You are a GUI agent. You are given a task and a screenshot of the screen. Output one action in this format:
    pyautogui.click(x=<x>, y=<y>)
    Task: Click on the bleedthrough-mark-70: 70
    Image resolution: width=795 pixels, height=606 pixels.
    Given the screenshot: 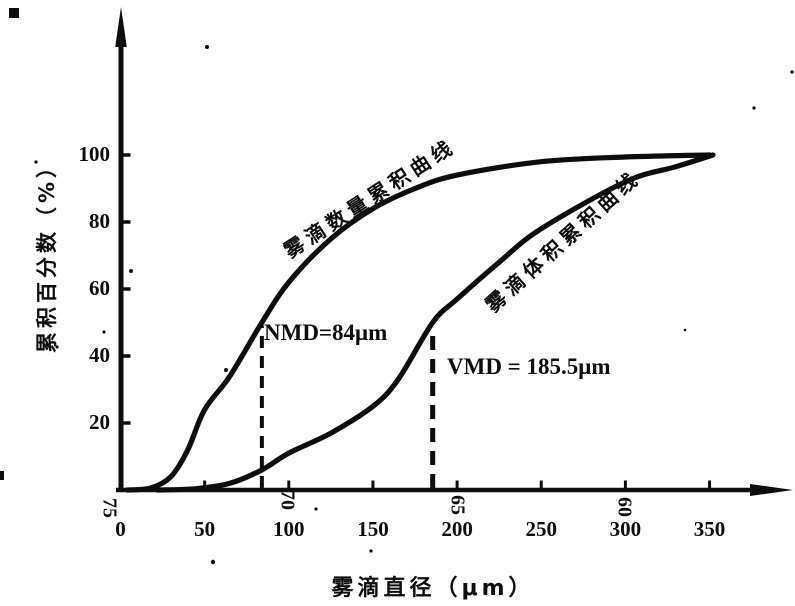 What is the action you would take?
    pyautogui.click(x=287, y=500)
    